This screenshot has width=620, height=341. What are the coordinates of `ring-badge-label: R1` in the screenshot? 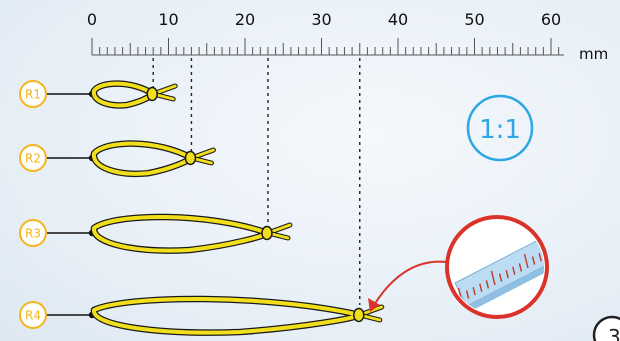 It's located at (33, 95).